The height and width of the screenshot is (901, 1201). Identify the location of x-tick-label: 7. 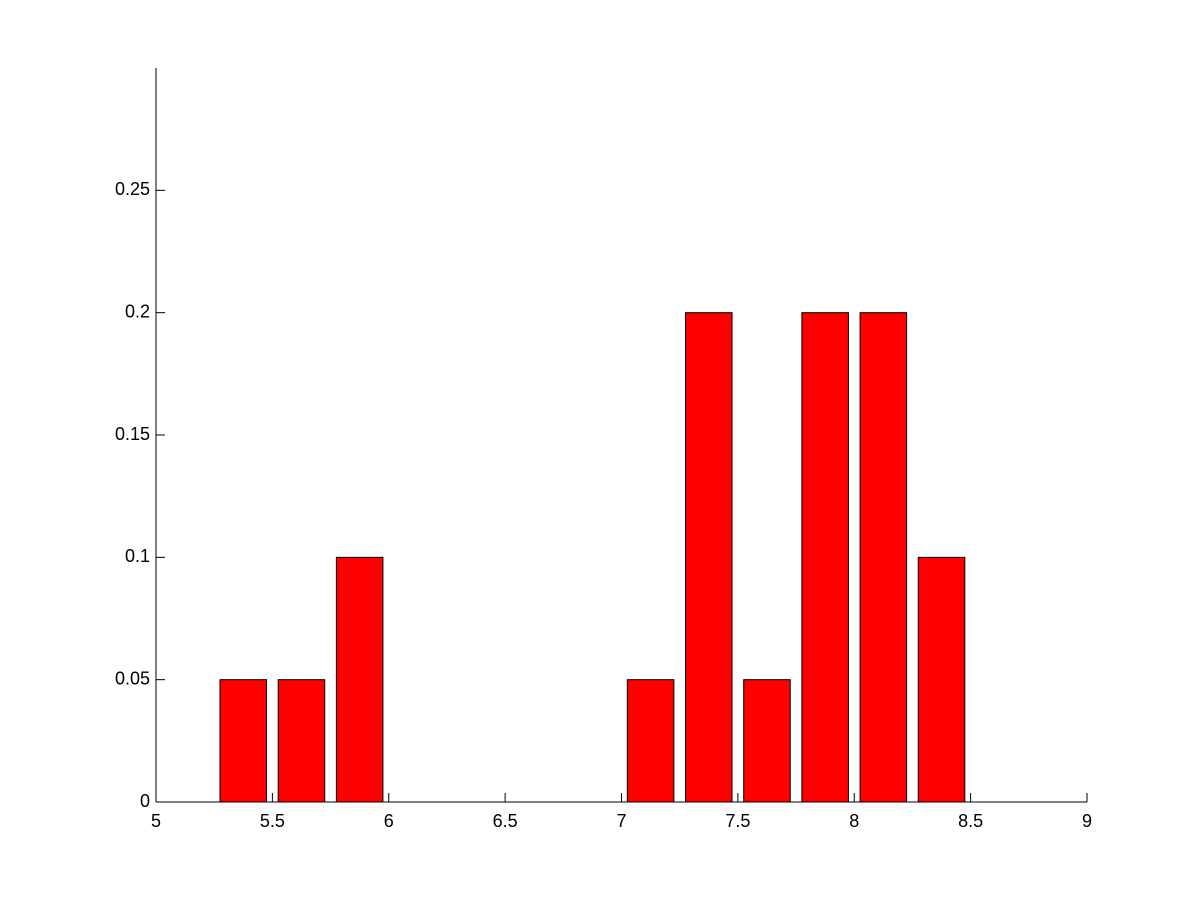
(621, 821).